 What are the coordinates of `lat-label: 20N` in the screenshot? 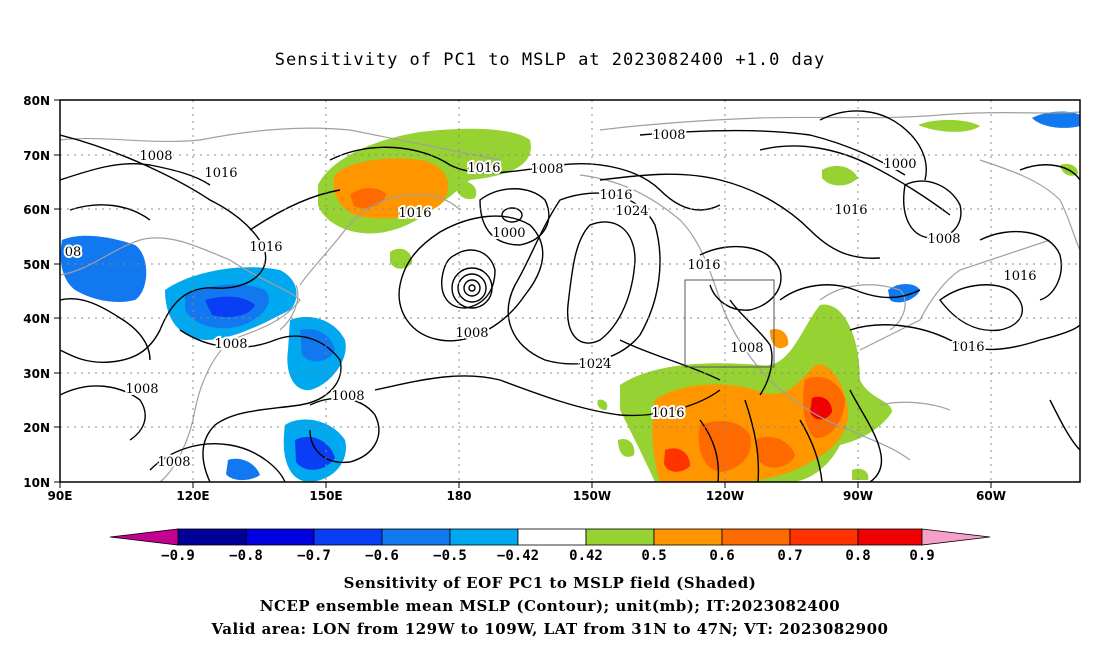 It's located at (36, 428).